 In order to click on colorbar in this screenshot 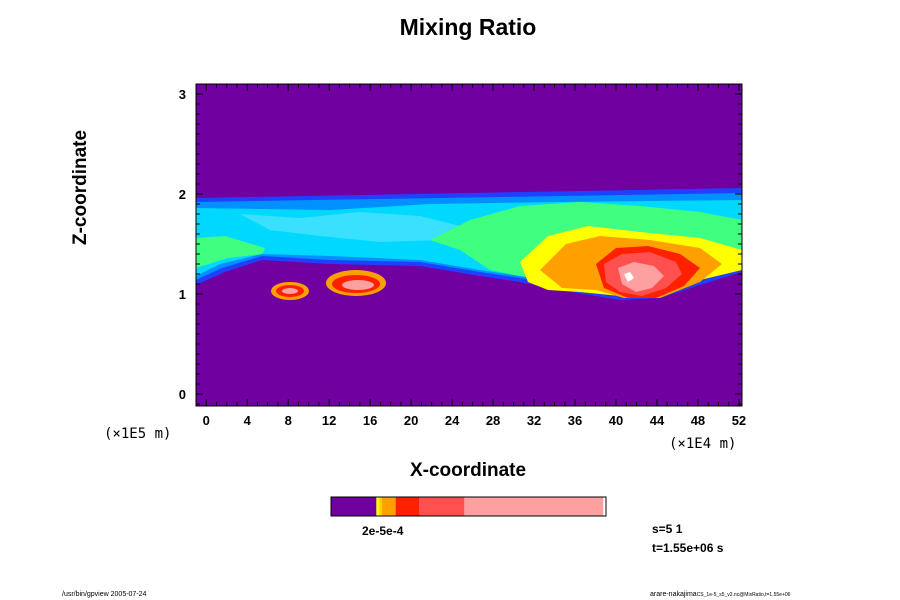, I will do `click(468, 506)`.